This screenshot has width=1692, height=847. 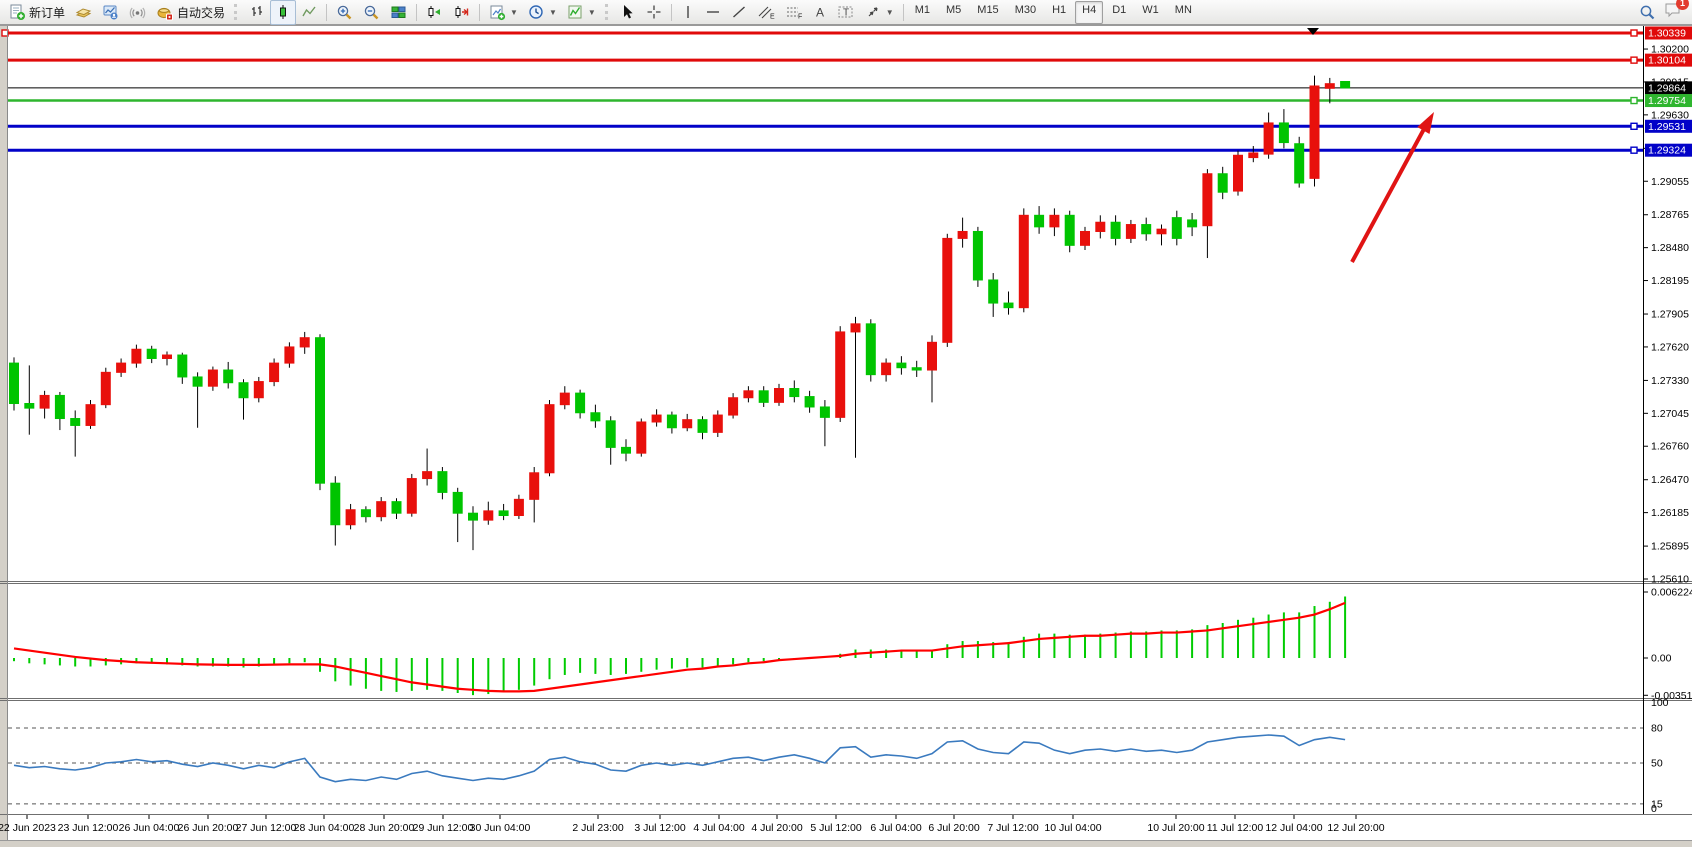 I want to click on svg-text: A, so click(x=820, y=13).